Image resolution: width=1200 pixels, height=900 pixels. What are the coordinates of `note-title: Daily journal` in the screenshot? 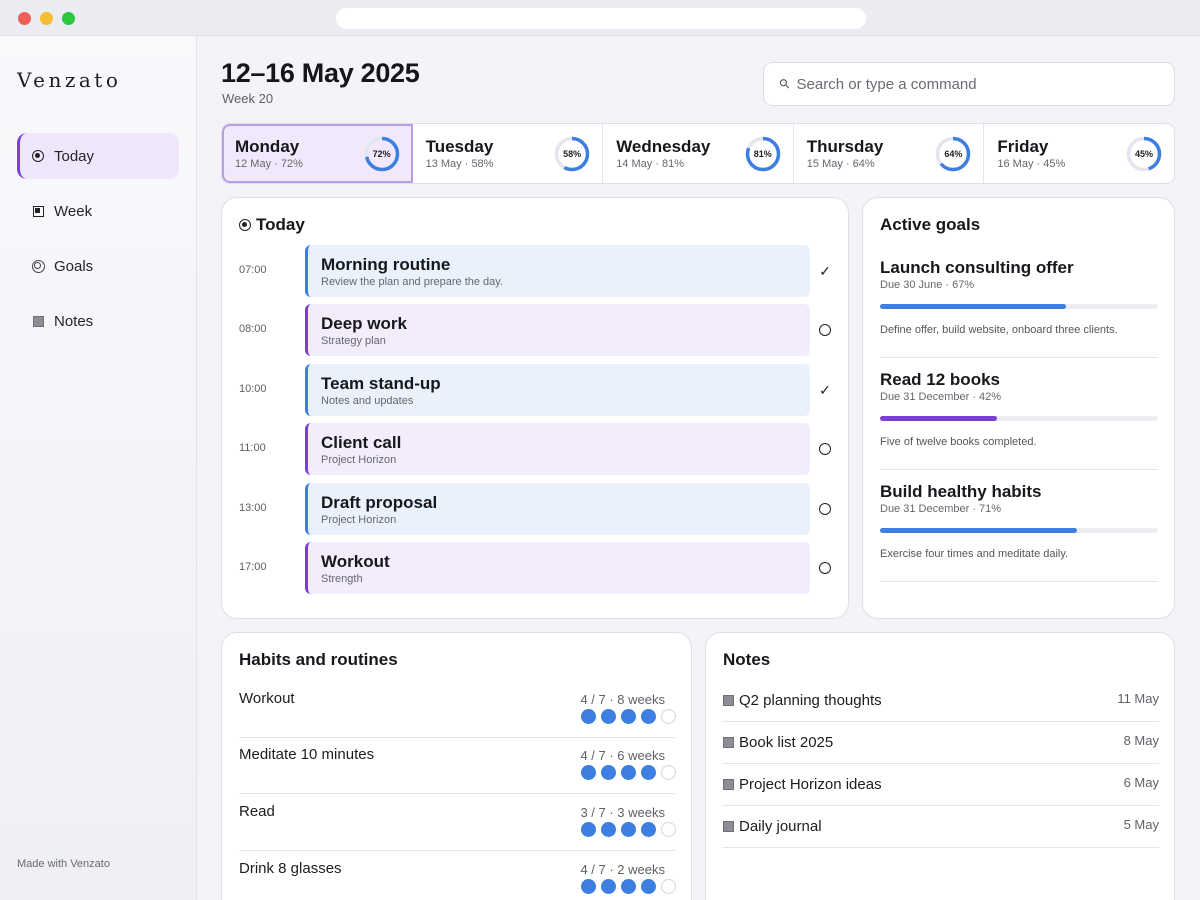 It's located at (780, 826).